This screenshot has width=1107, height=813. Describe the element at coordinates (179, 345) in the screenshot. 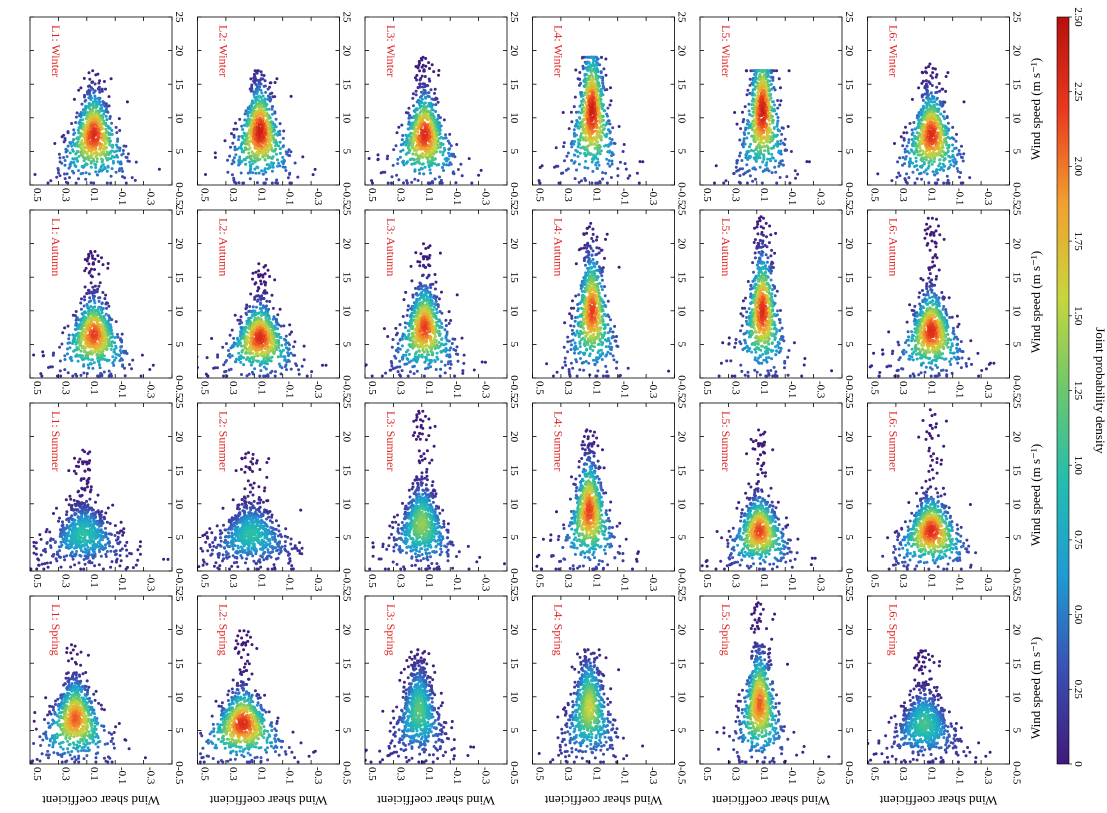

I see `wind-tick-label: 5` at that location.